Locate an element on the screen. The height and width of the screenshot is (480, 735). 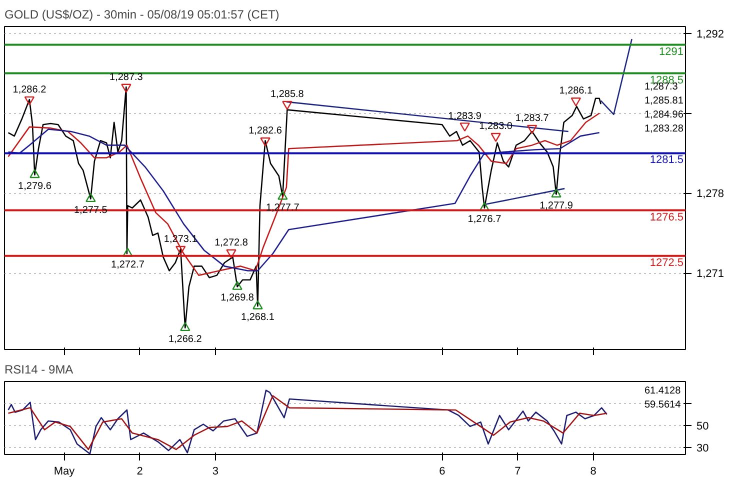
x-tick-label: 3 is located at coordinates (215, 472).